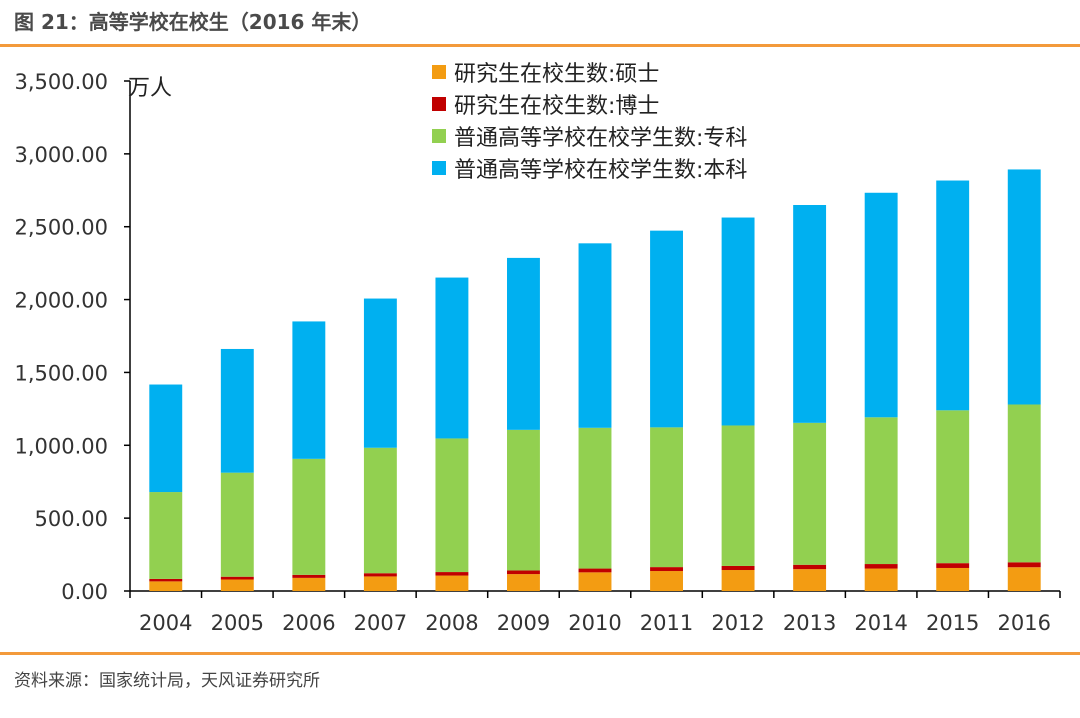 Image resolution: width=1080 pixels, height=718 pixels. Describe the element at coordinates (601, 170) in the screenshot. I see `legend-label: 普通高等学校在校学生数:本科` at that location.